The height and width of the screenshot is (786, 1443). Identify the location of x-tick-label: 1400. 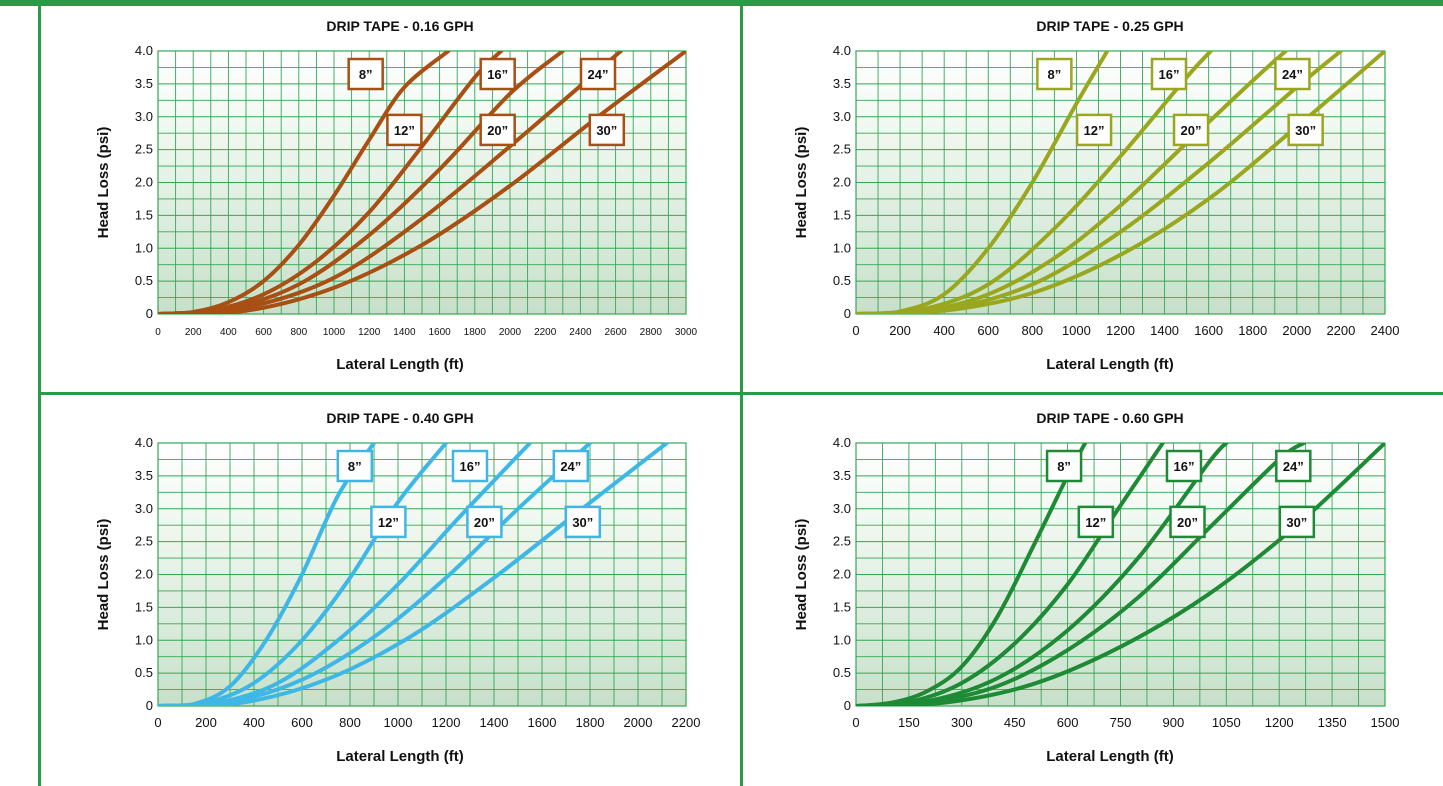
(494, 722).